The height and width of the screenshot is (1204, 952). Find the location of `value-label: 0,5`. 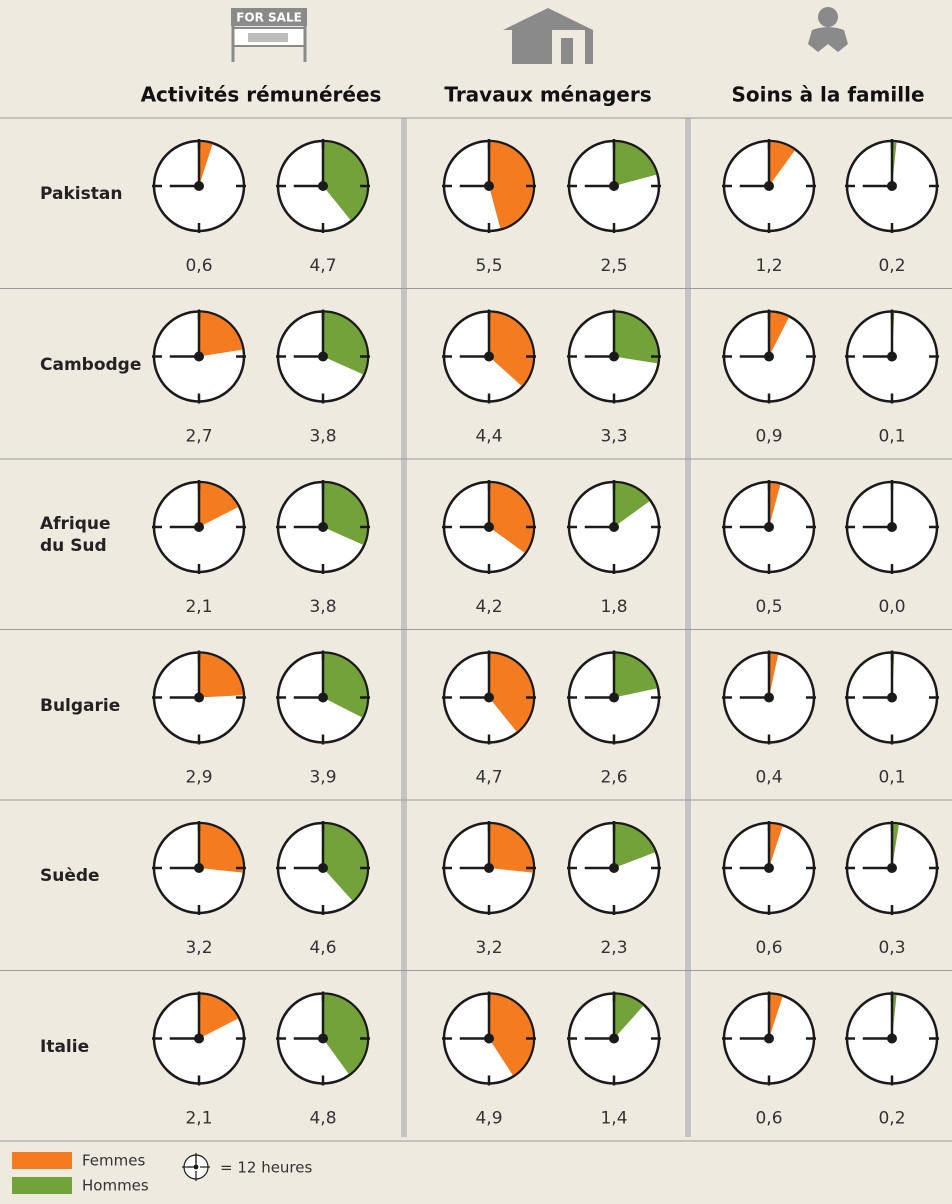

value-label: 0,5 is located at coordinates (768, 607).